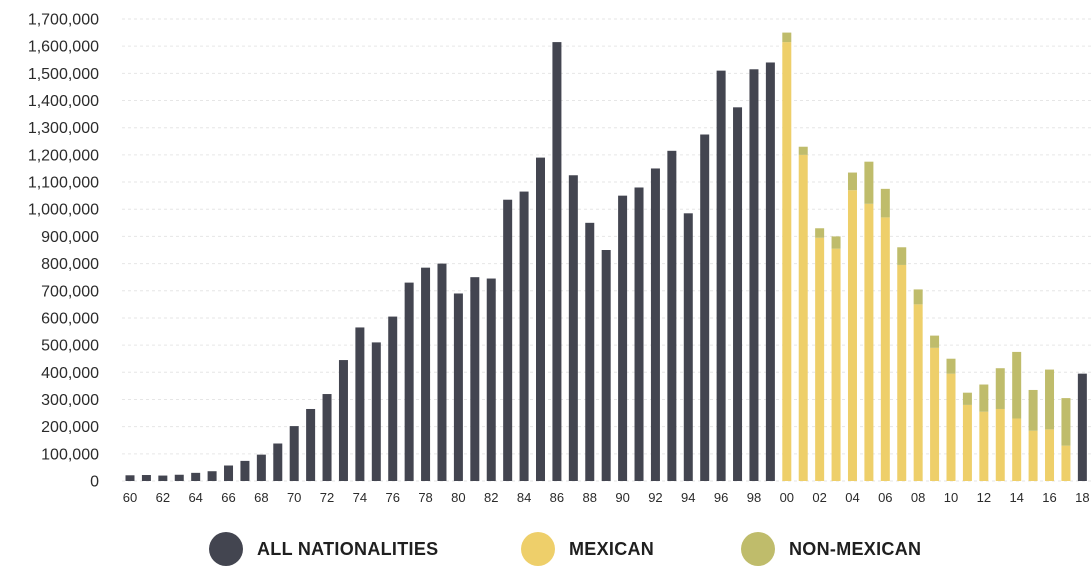  Describe the element at coordinates (458, 497) in the screenshot. I see `x-tick-label: 80` at that location.